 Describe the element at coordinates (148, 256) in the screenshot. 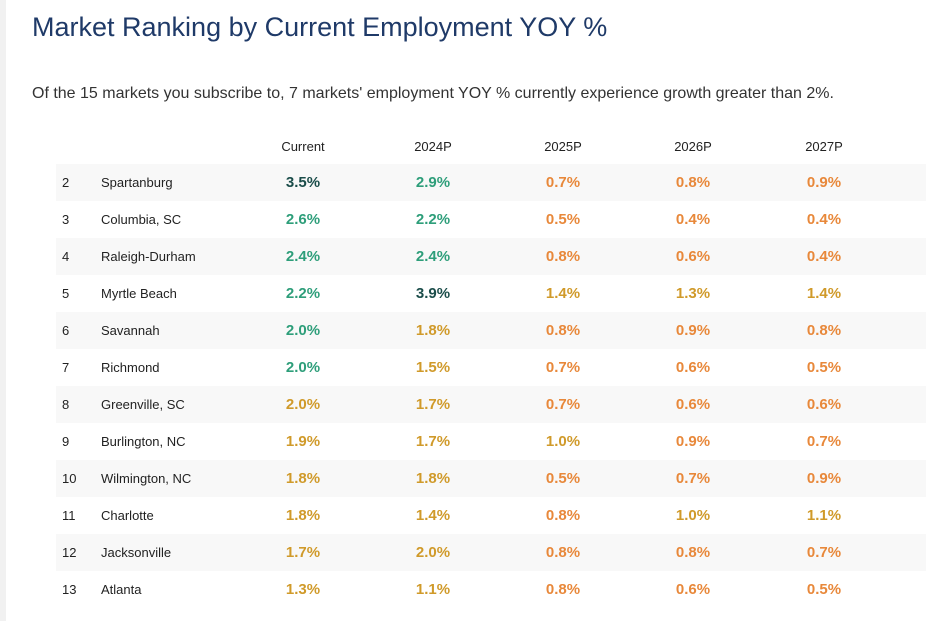

I see `market-name-cell: Raleigh-Durham` at that location.